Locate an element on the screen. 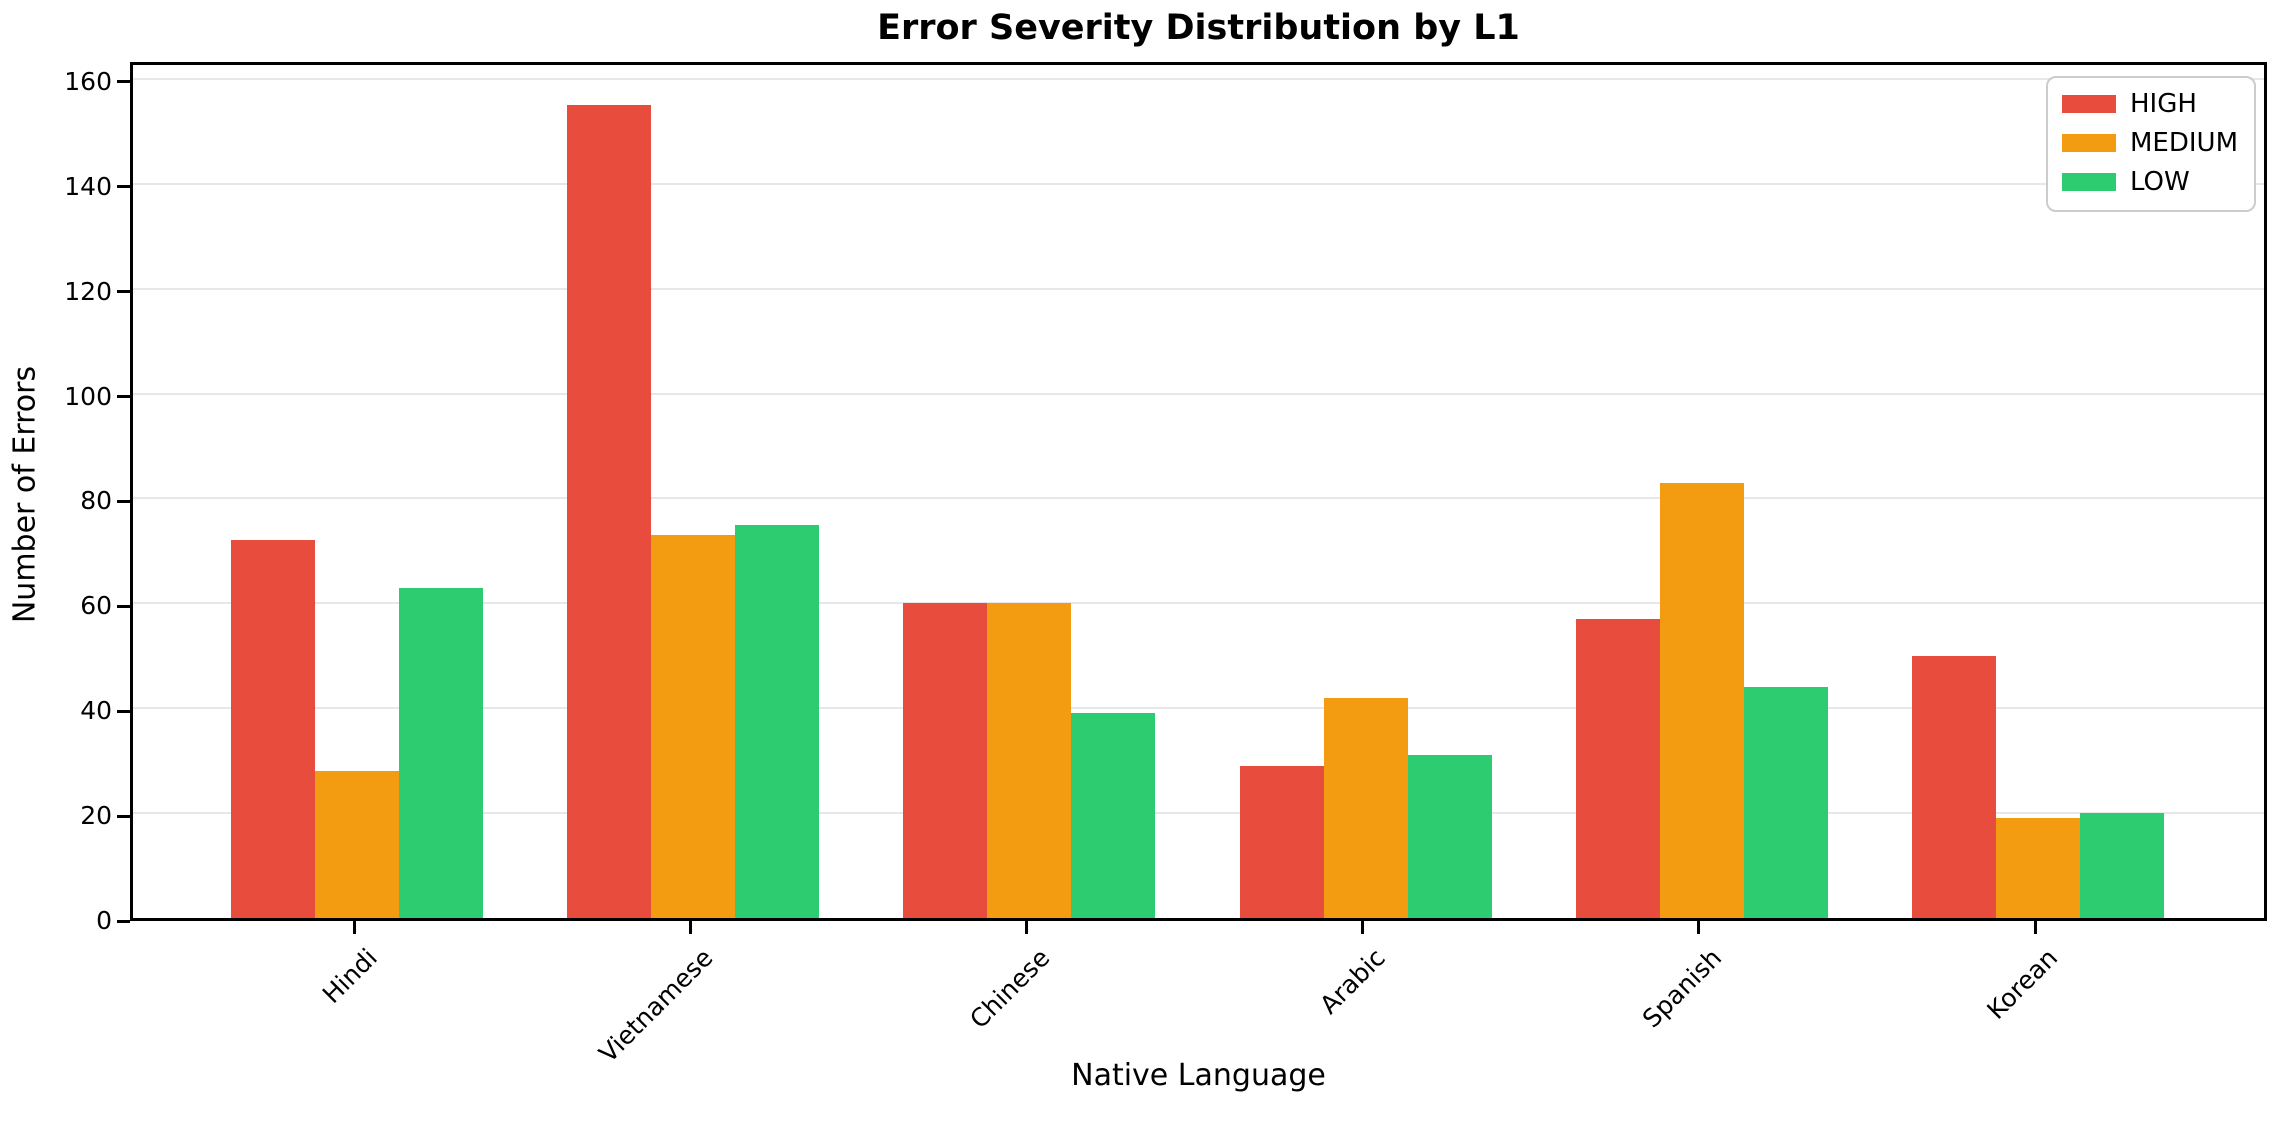 The width and height of the screenshot is (2285, 1131). bar-chinese-medium is located at coordinates (1029, 760).